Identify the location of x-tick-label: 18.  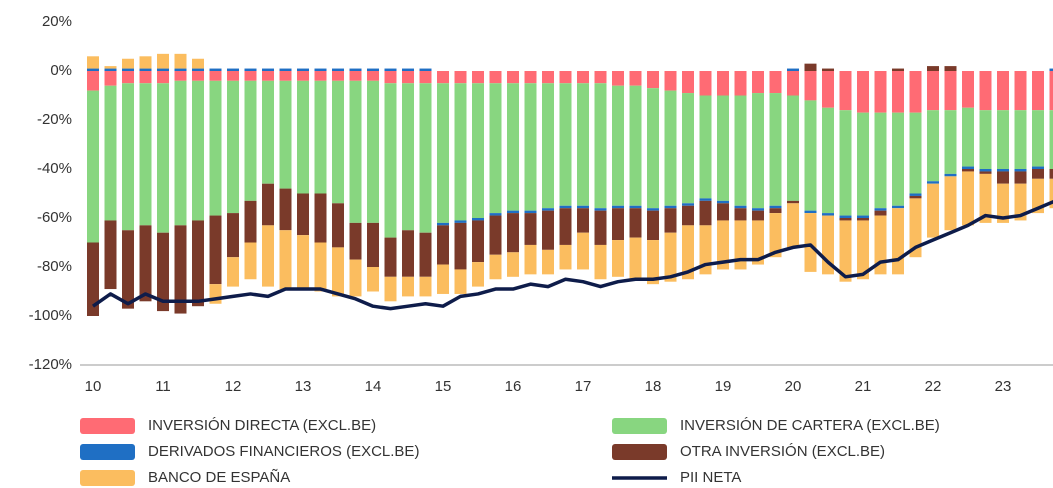
(653, 386).